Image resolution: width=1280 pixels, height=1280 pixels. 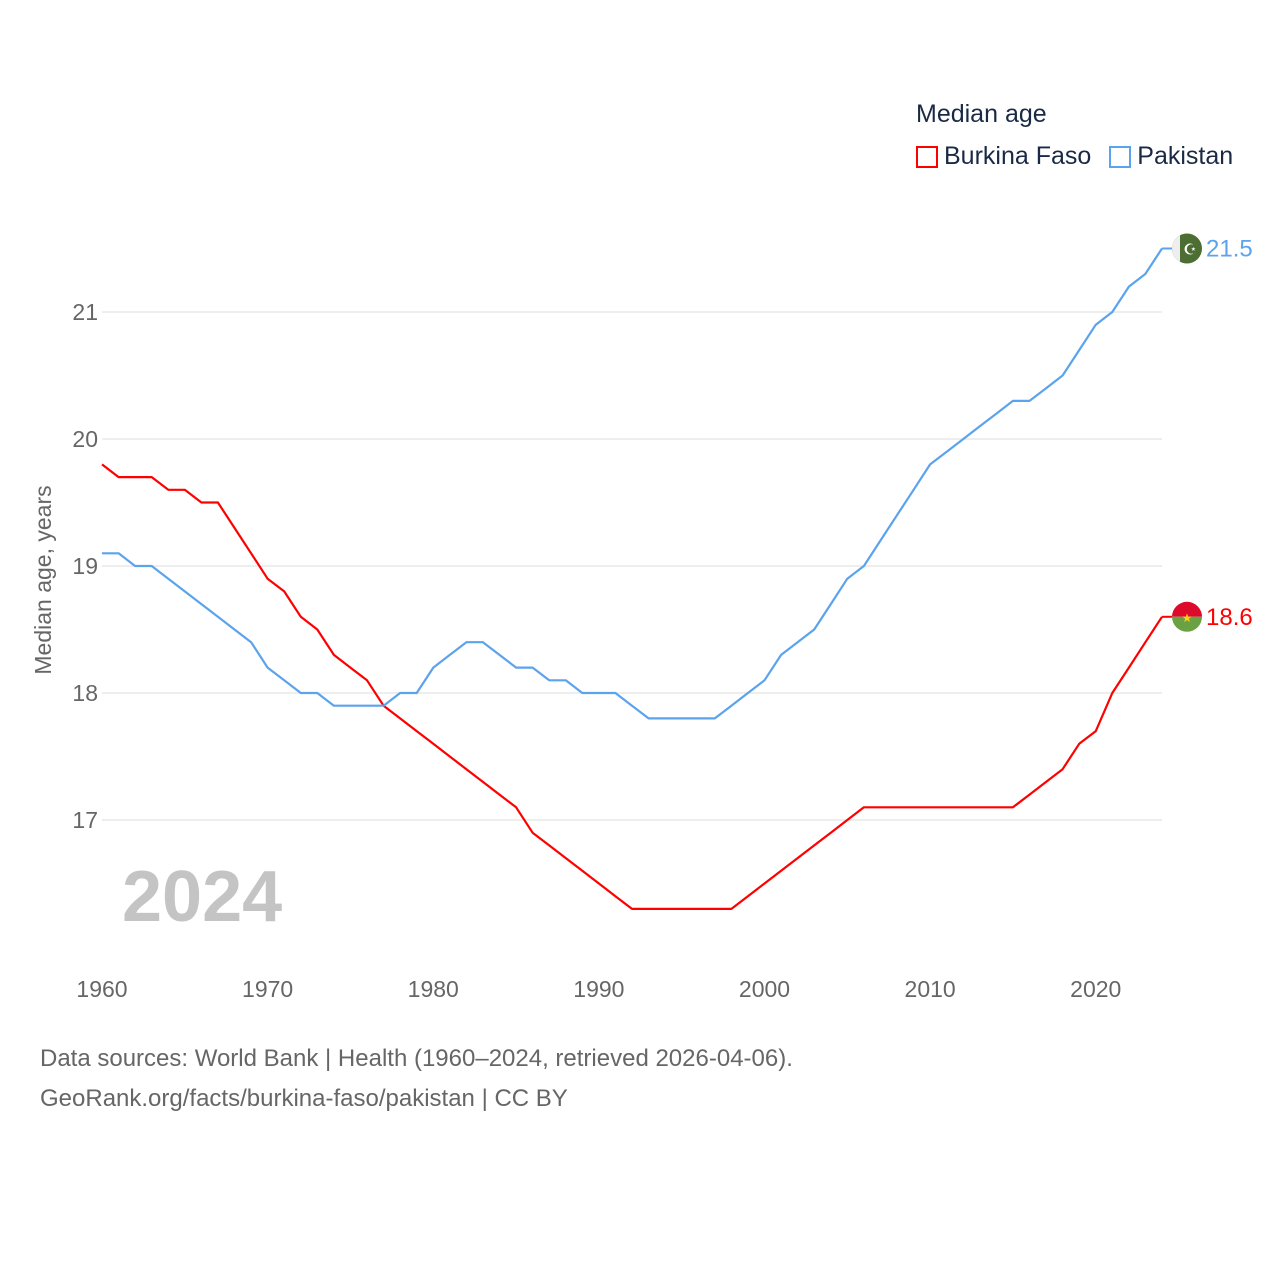 I want to click on legend-label: Burkina Faso, so click(x=1018, y=156).